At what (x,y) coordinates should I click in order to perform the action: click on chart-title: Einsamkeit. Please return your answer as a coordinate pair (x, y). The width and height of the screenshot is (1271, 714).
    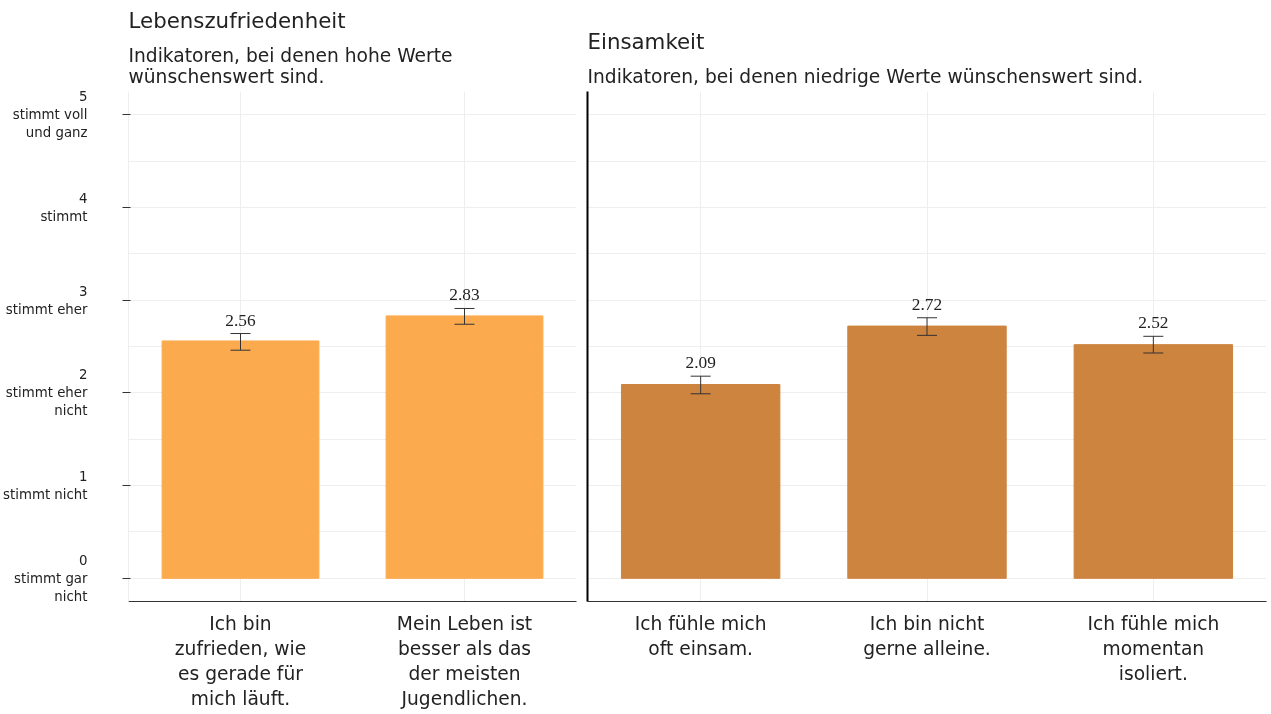
    Looking at the image, I should click on (646, 41).